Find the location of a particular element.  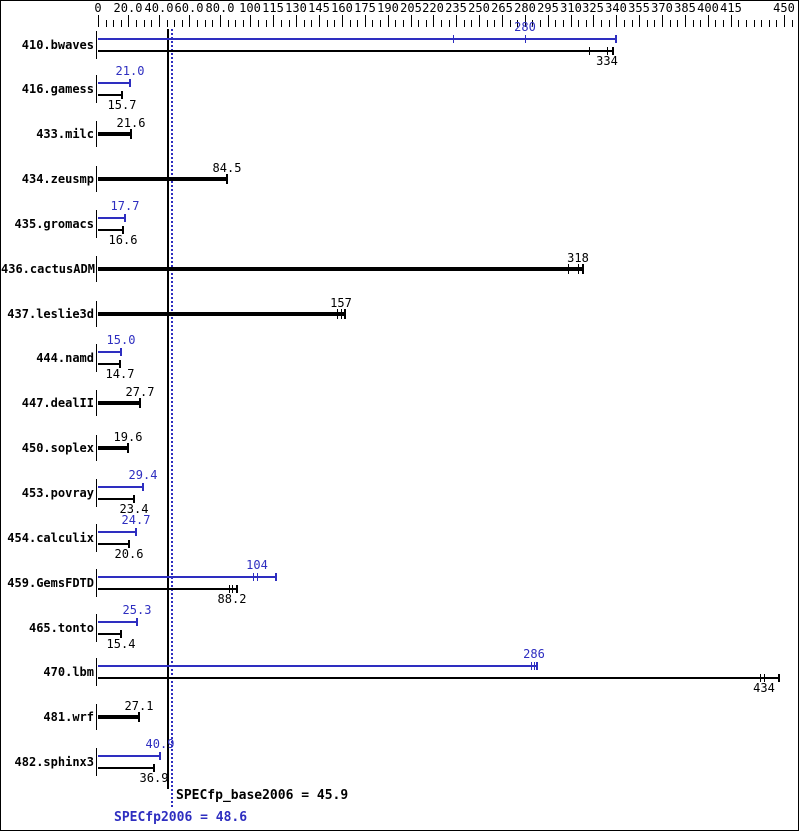

benchmark-name-gamess: 416.gamess is located at coordinates (57, 89).